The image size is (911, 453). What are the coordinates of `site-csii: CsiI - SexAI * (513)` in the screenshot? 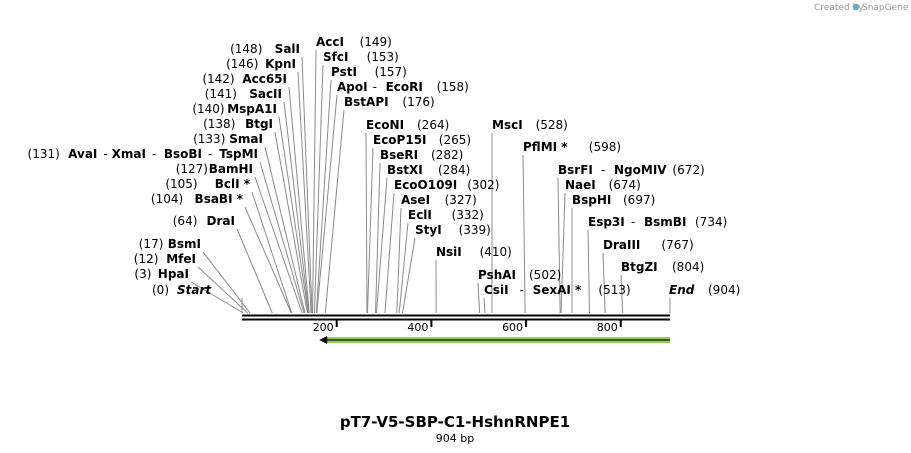 It's located at (557, 290).